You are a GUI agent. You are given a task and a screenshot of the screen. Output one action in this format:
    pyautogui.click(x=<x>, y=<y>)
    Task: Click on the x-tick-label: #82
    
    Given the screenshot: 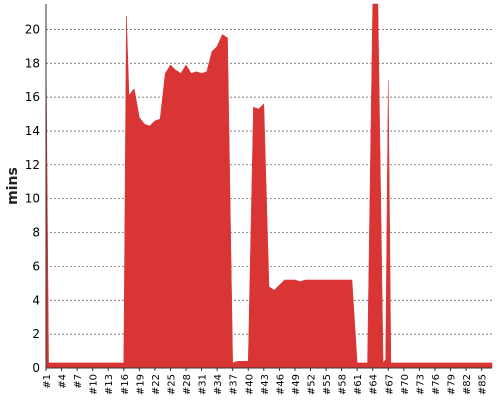 What is the action you would take?
    pyautogui.click(x=467, y=384)
    